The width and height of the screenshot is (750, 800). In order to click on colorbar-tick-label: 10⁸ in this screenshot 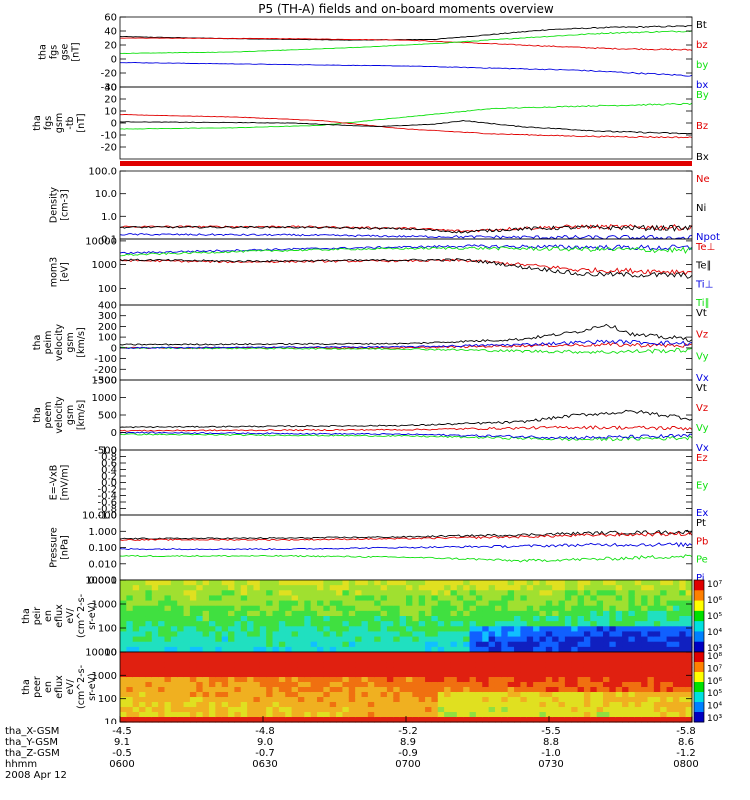, I will do `click(714, 657)`.